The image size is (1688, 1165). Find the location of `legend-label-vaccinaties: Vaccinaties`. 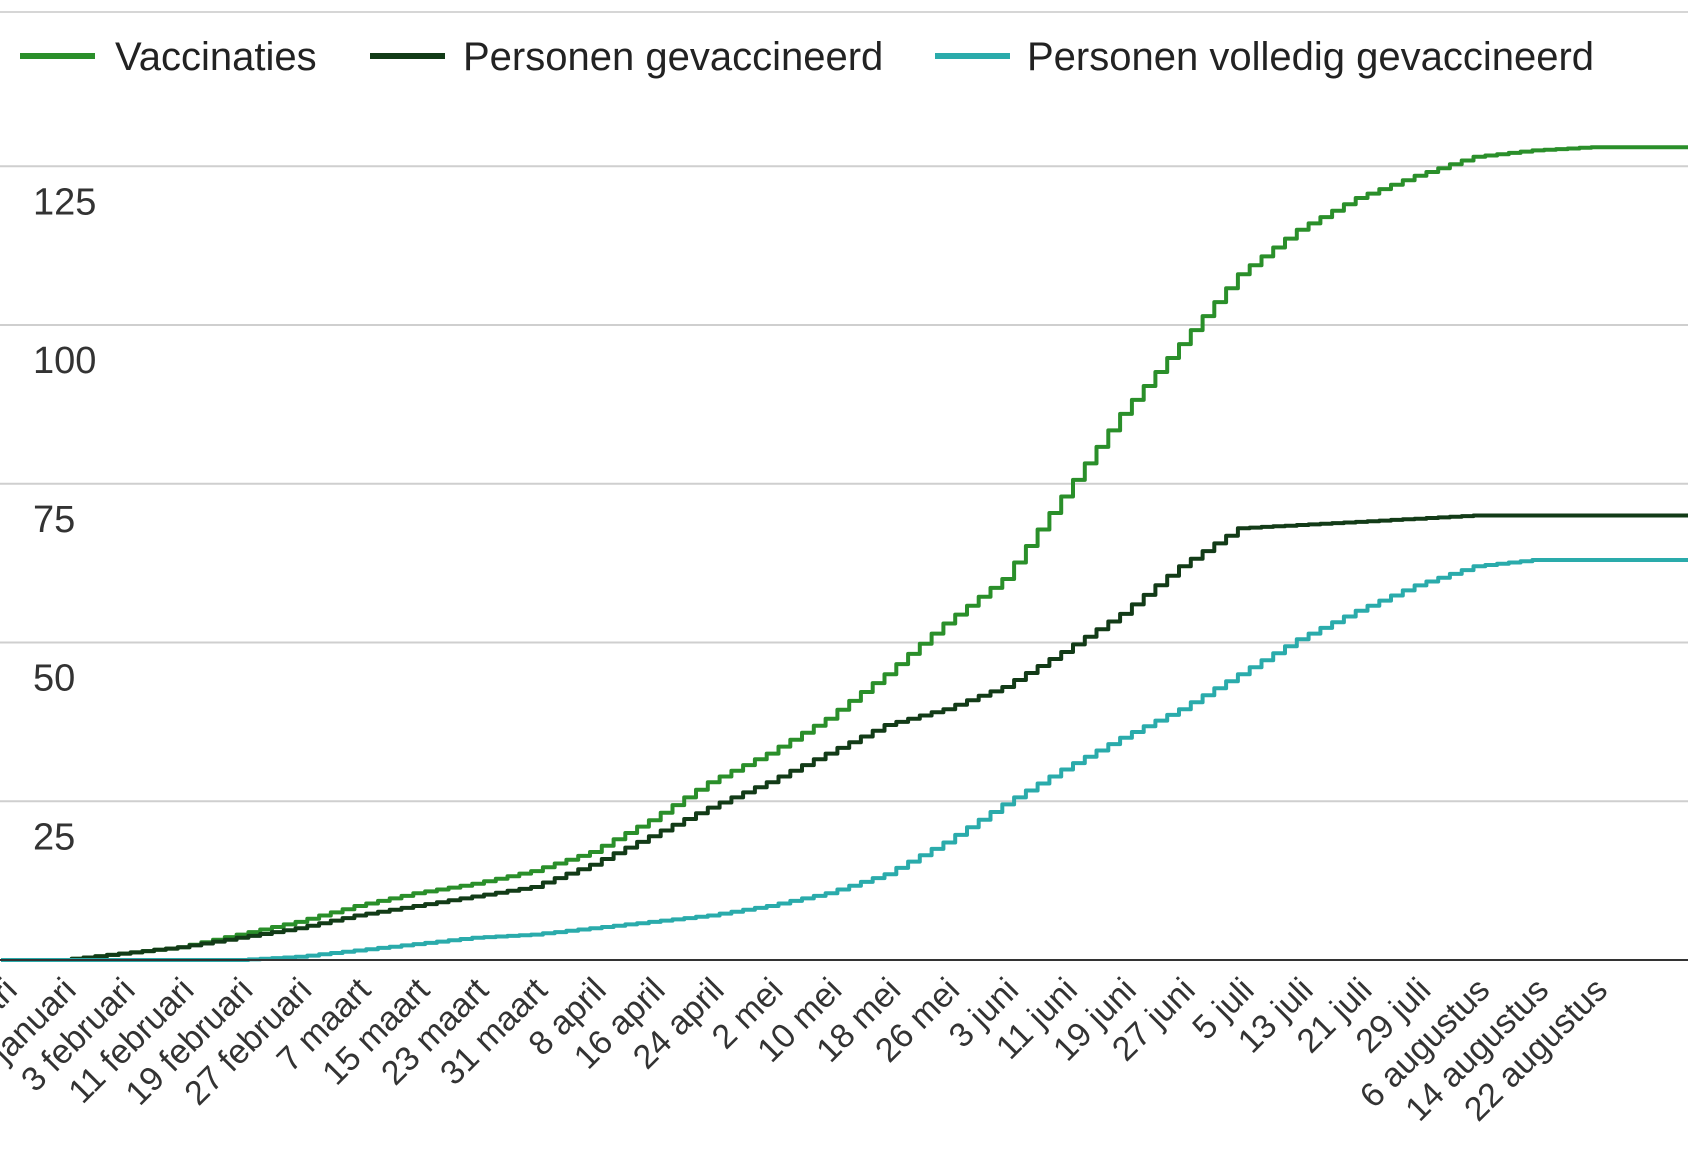

legend-label-vaccinaties: Vaccinaties is located at coordinates (216, 57).